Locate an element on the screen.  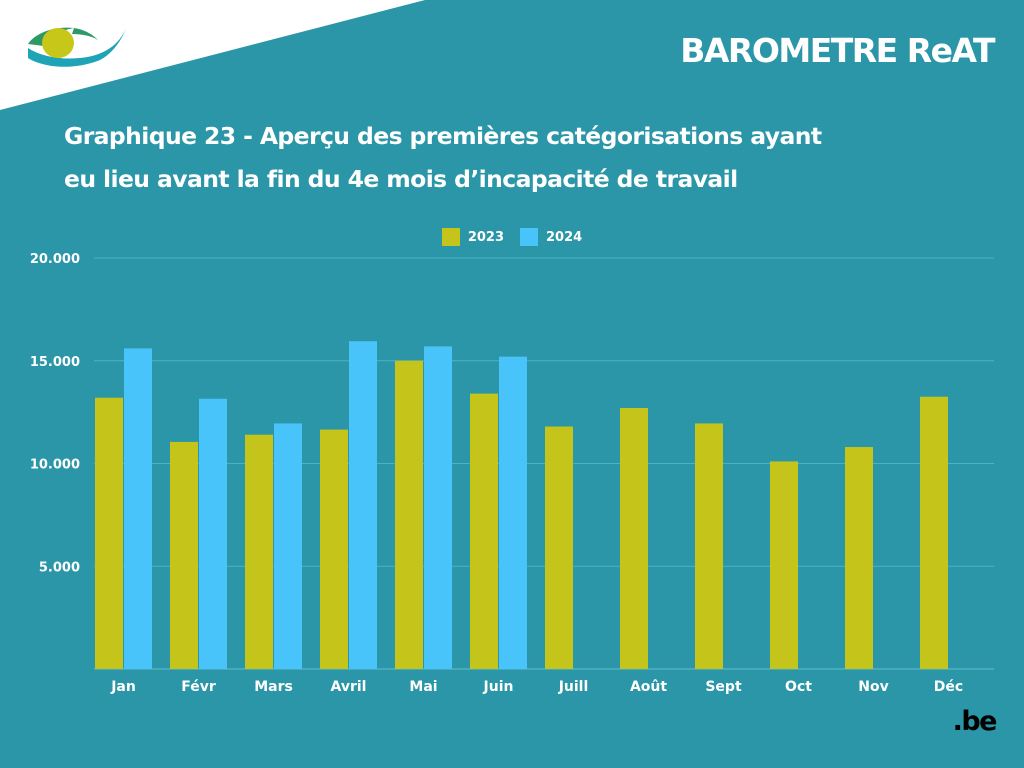
bar-2024-Mai is located at coordinates (438, 507).